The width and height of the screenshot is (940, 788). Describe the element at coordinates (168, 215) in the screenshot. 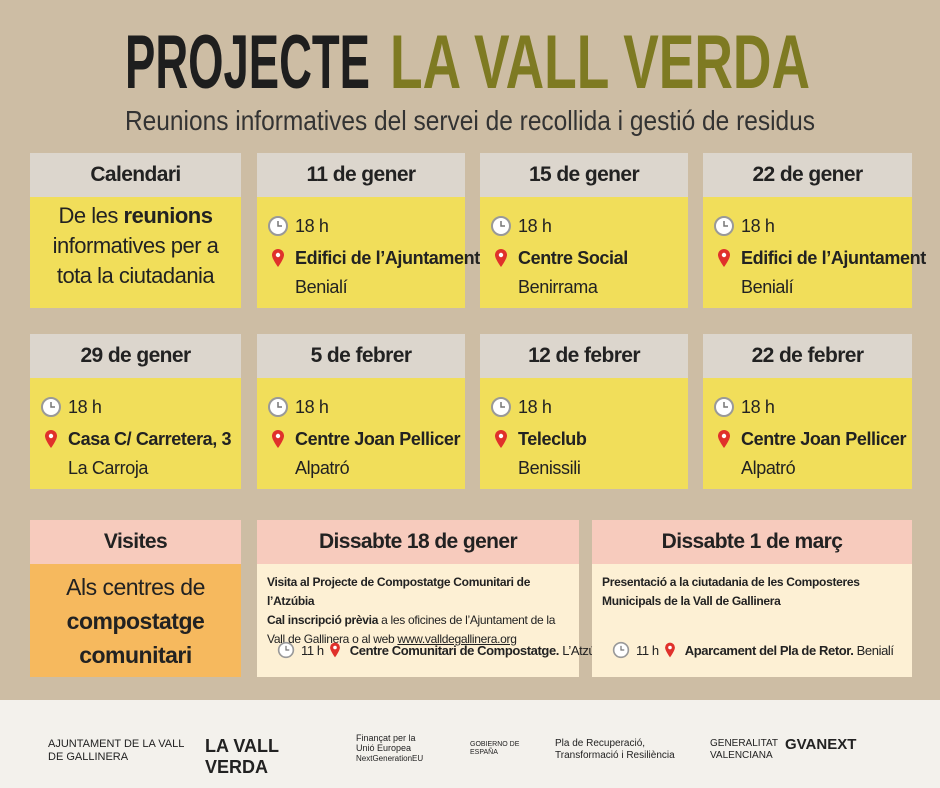

I see `calendar-text-part: reunions` at that location.